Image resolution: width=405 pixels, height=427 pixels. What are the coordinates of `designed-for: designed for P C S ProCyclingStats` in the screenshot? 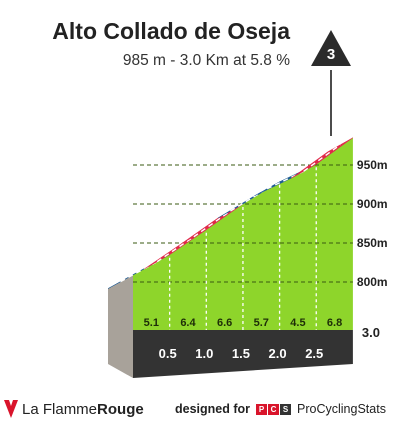 It's located at (280, 409).